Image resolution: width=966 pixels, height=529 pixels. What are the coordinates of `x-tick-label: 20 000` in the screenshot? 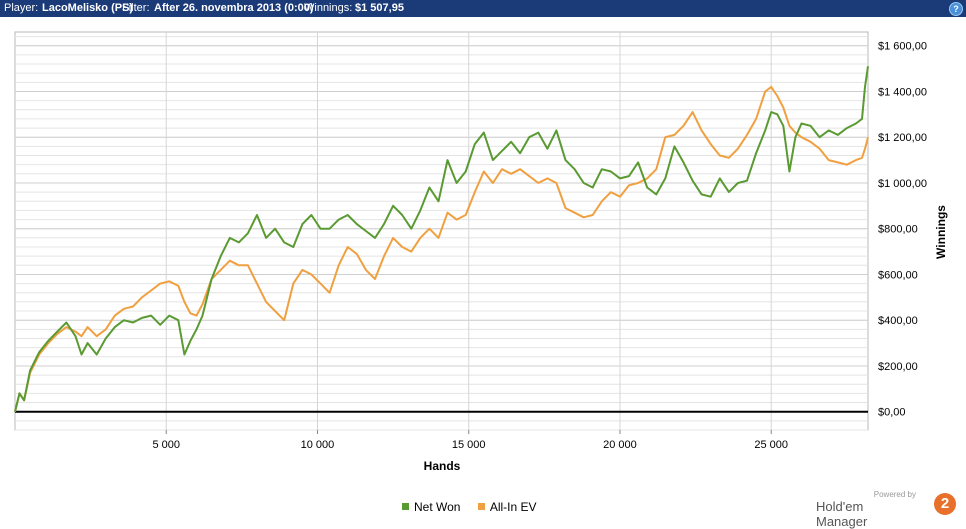 It's located at (620, 445).